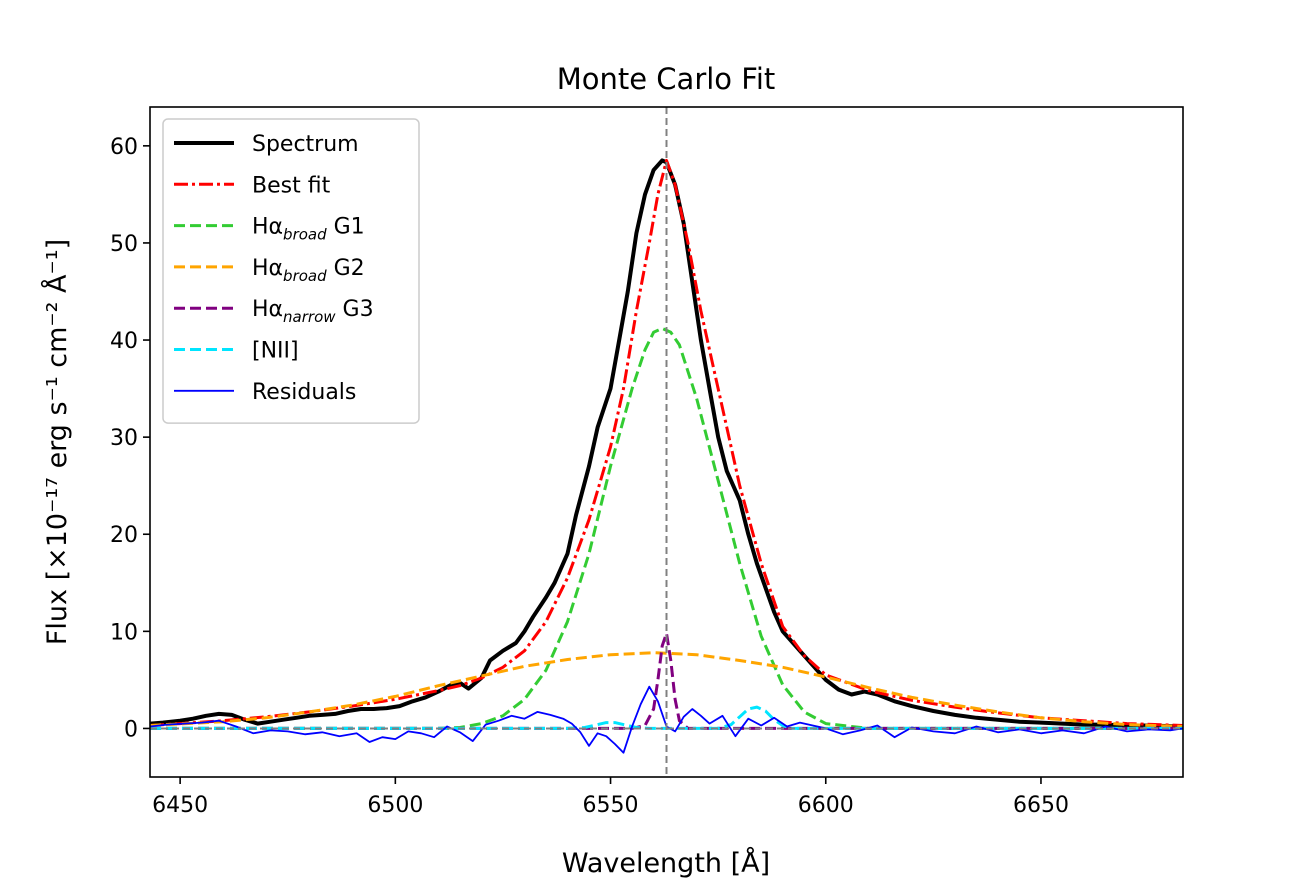 The height and width of the screenshot is (893, 1316). Describe the element at coordinates (666, 863) in the screenshot. I see `x-axis-label: Wavelength [Å]` at that location.